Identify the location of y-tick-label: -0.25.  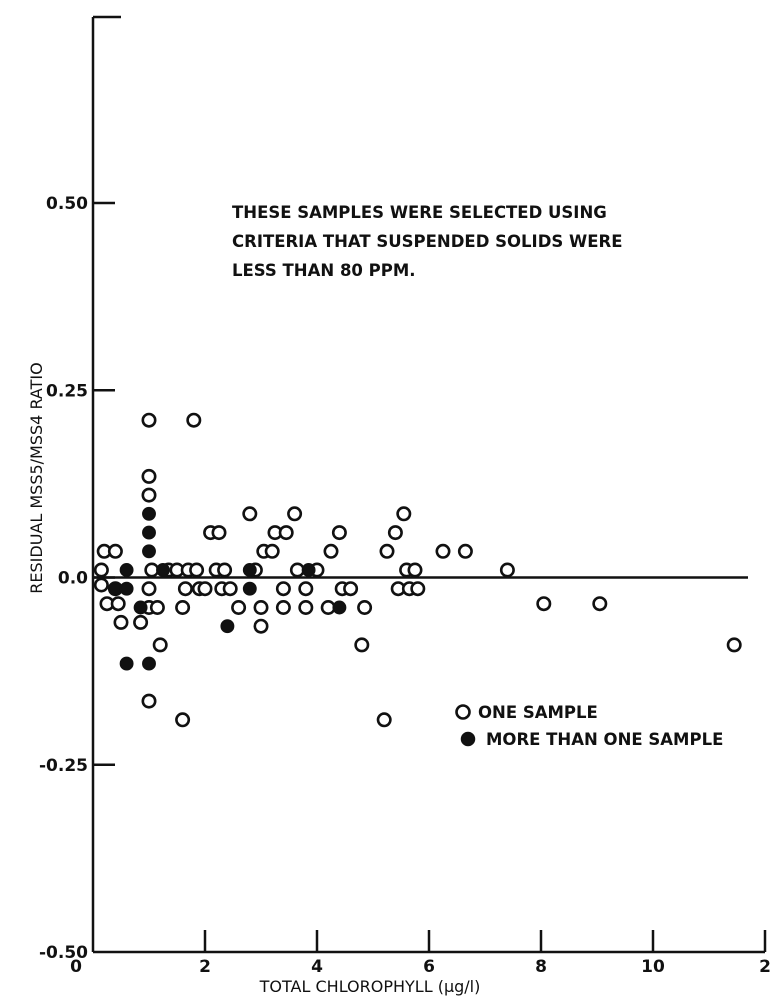
(63, 766).